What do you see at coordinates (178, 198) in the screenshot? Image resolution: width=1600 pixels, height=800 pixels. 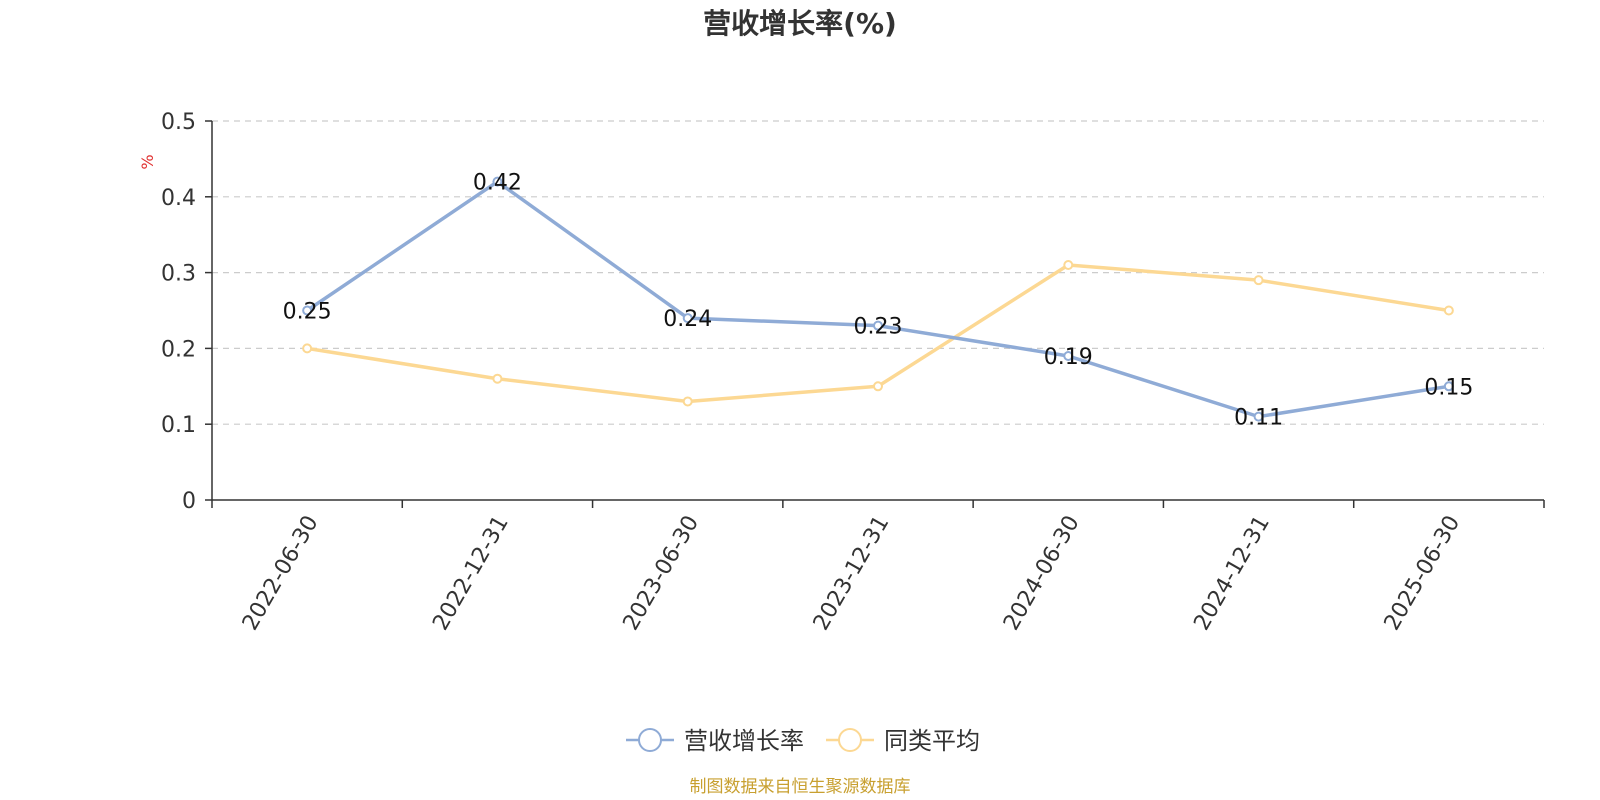 I see `y-tick-label: 0.4` at bounding box center [178, 198].